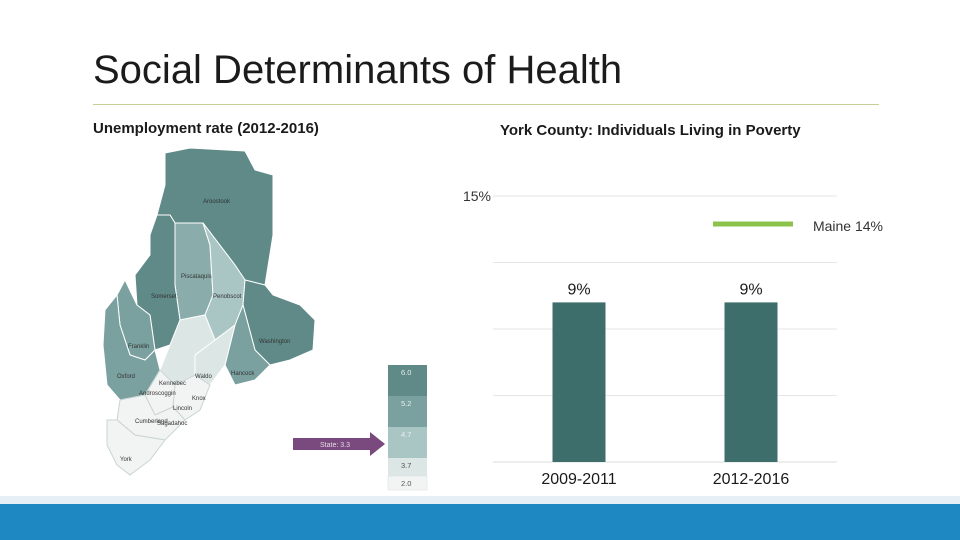  I want to click on legend-label-4: 3.7, so click(406, 465).